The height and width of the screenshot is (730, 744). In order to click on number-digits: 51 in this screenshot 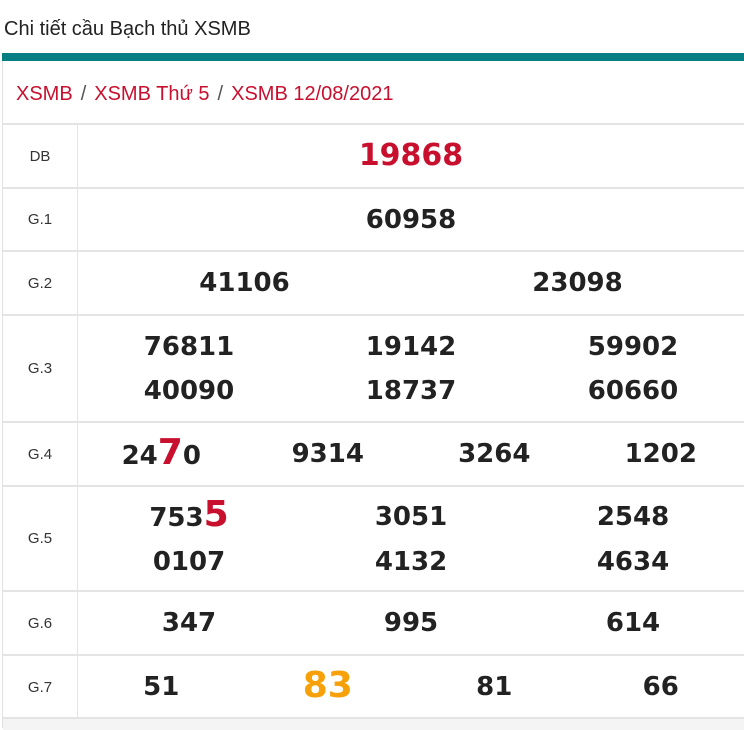, I will do `click(161, 687)`.